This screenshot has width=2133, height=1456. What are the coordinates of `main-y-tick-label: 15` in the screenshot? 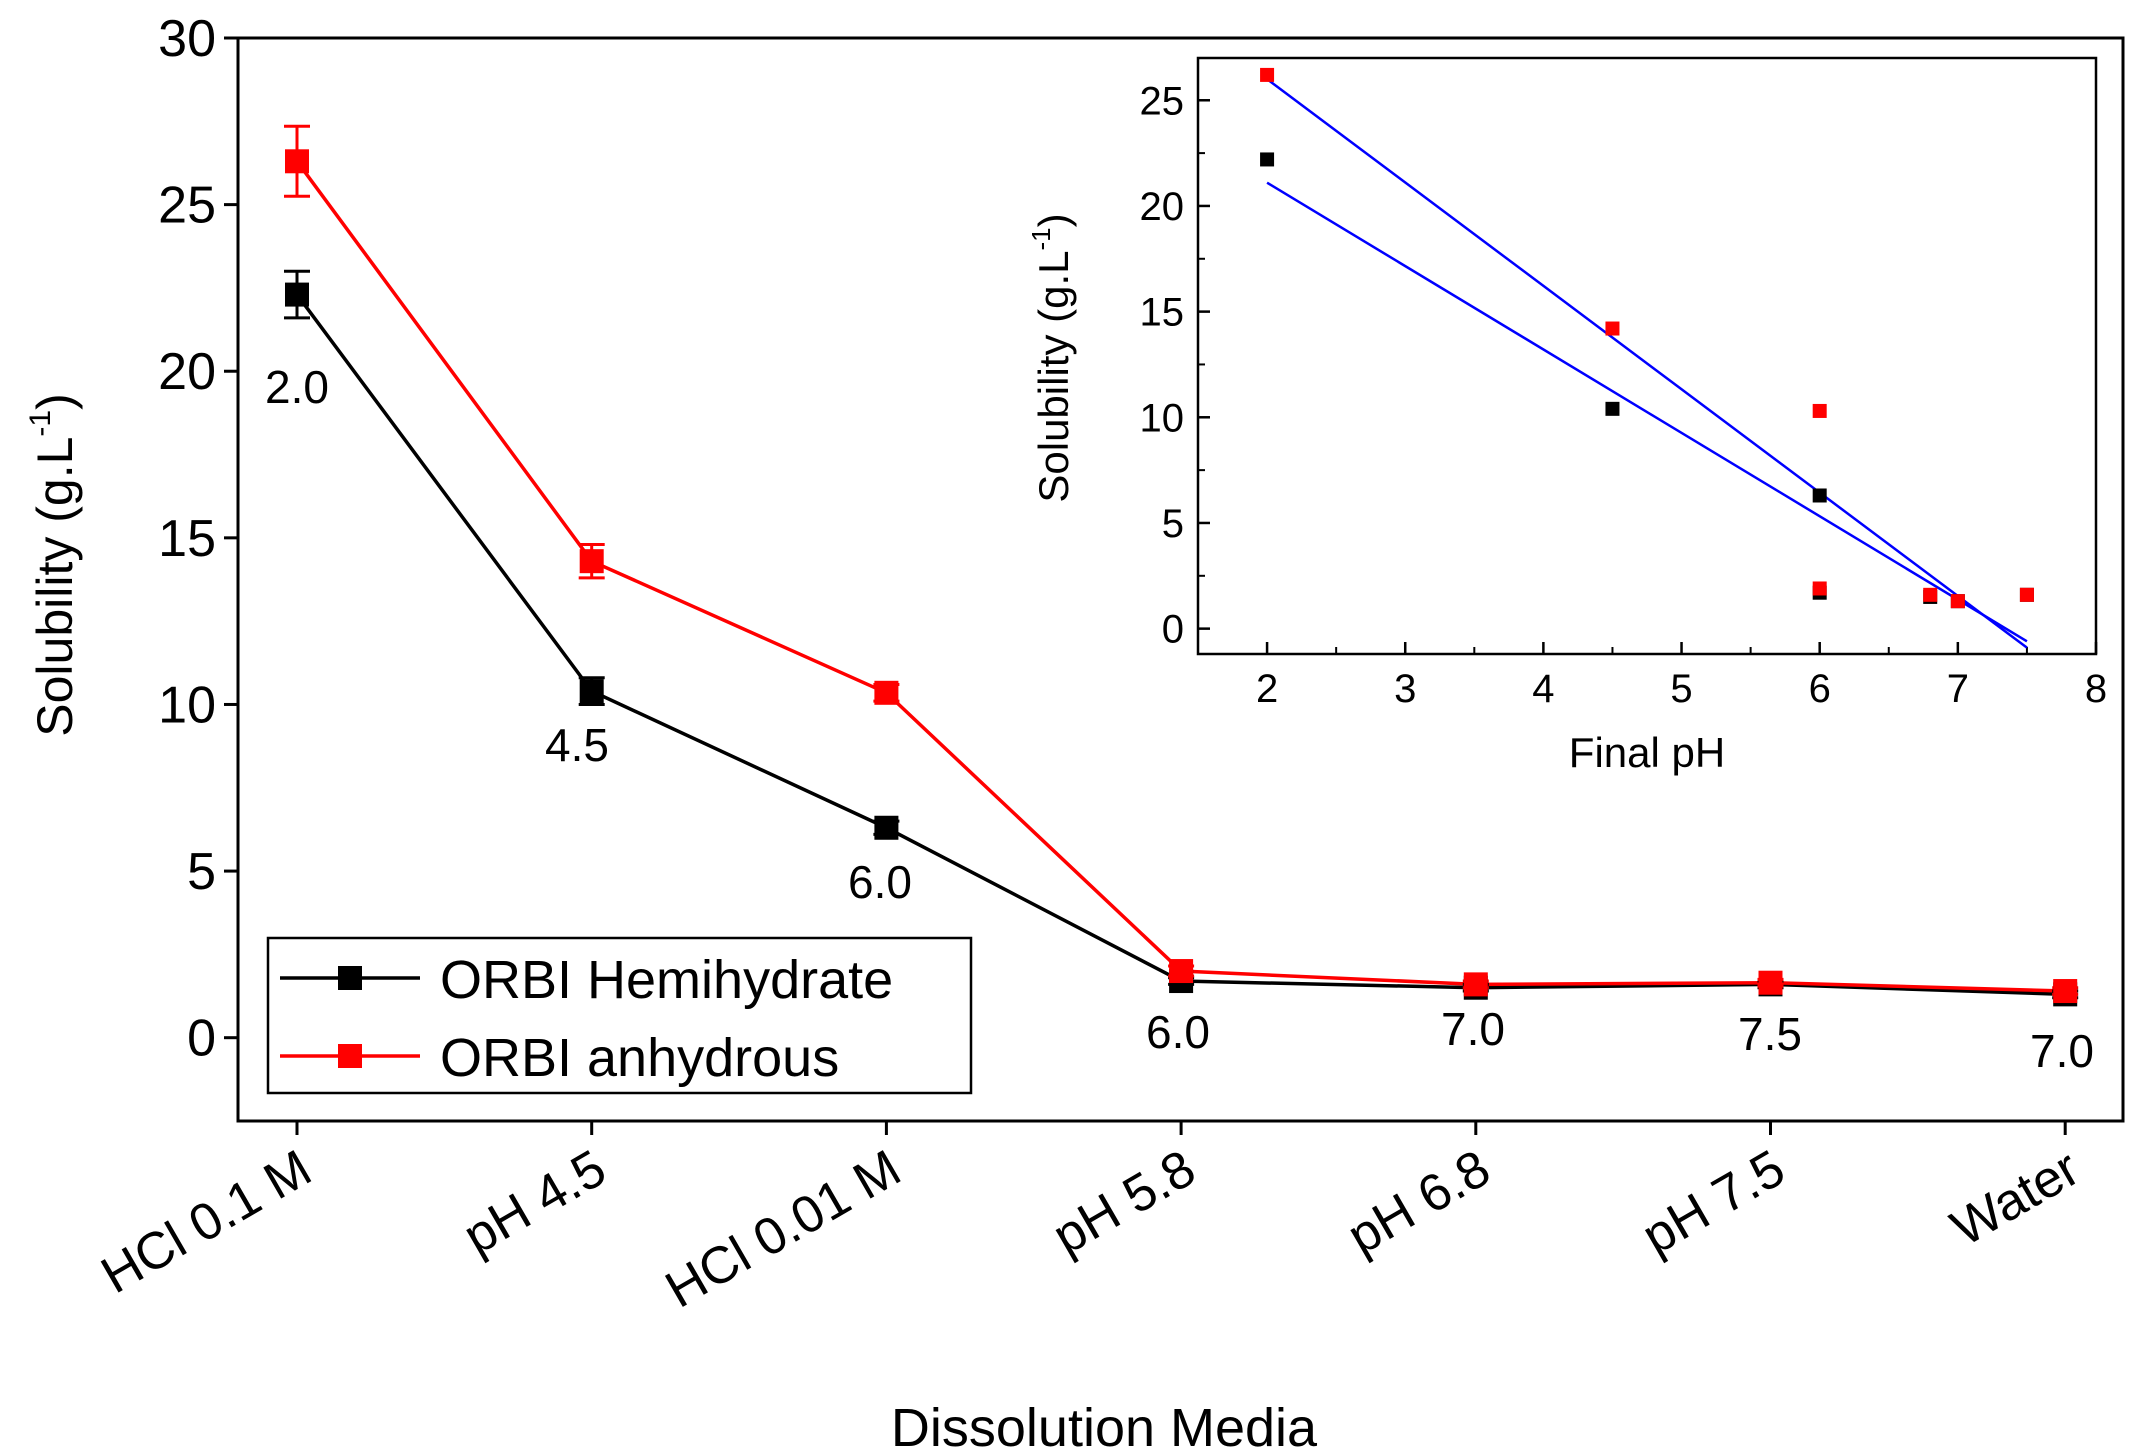 It's located at (187, 539).